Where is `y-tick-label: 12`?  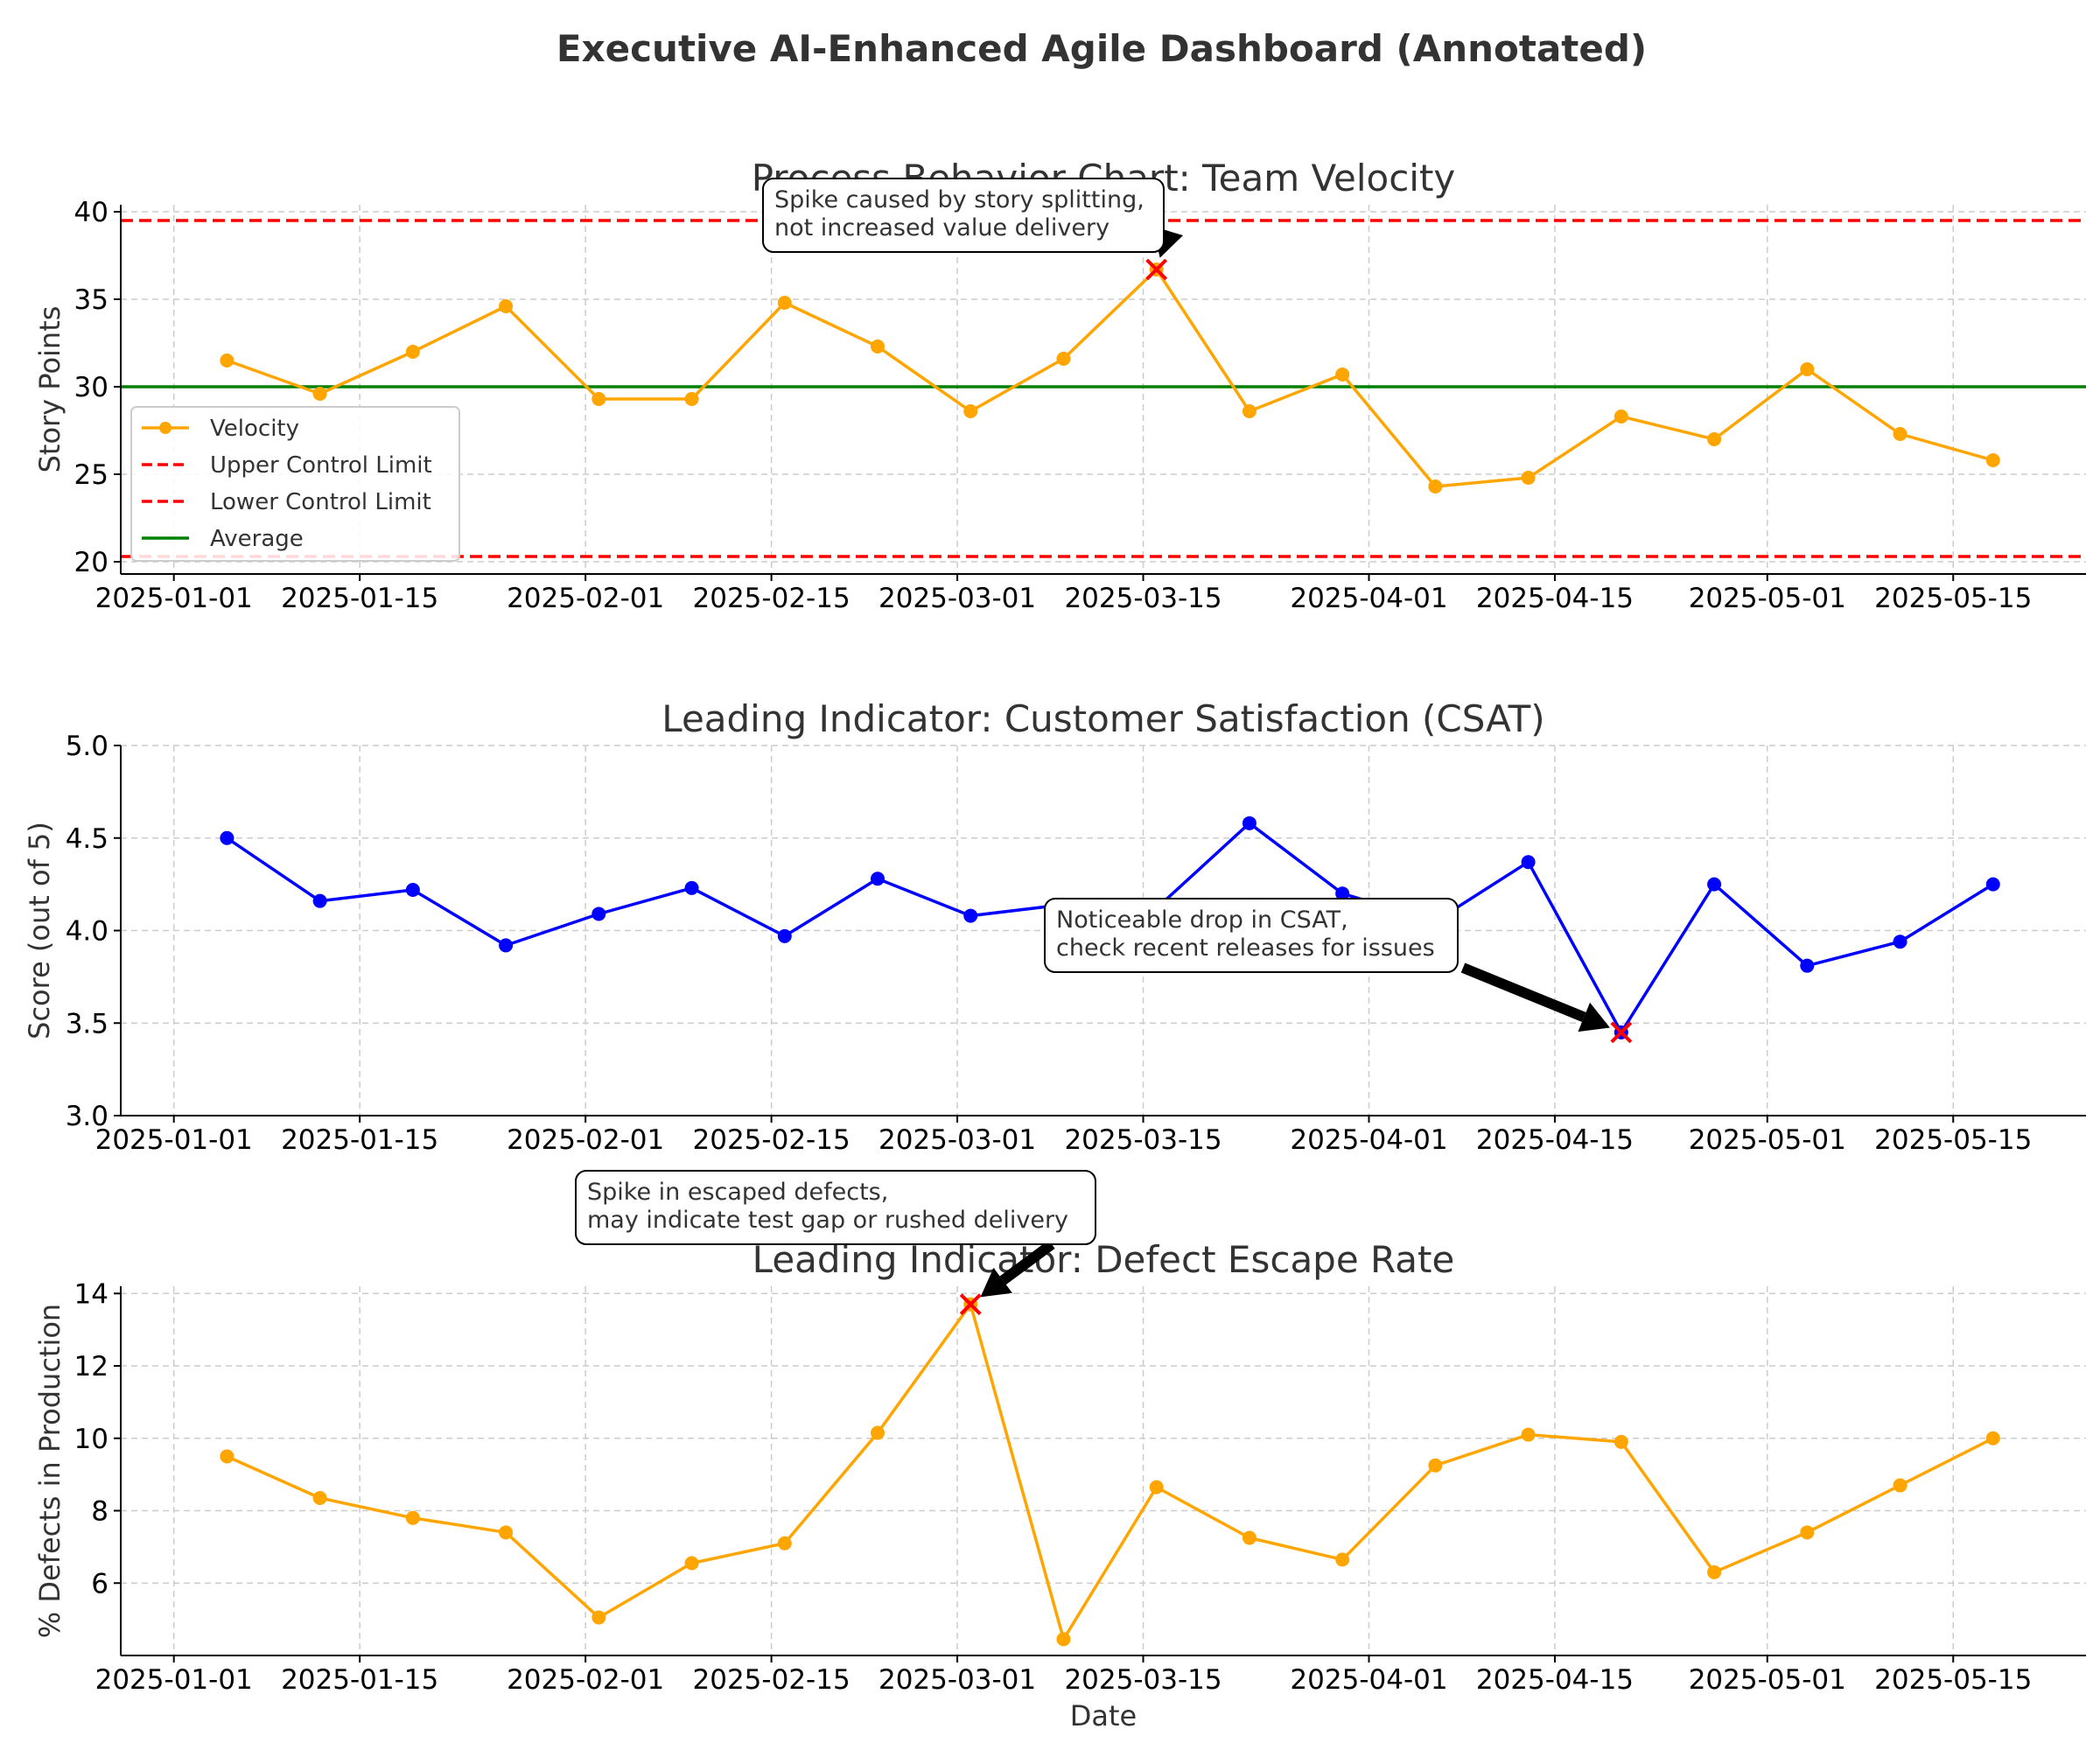 y-tick-label: 12 is located at coordinates (91, 1366).